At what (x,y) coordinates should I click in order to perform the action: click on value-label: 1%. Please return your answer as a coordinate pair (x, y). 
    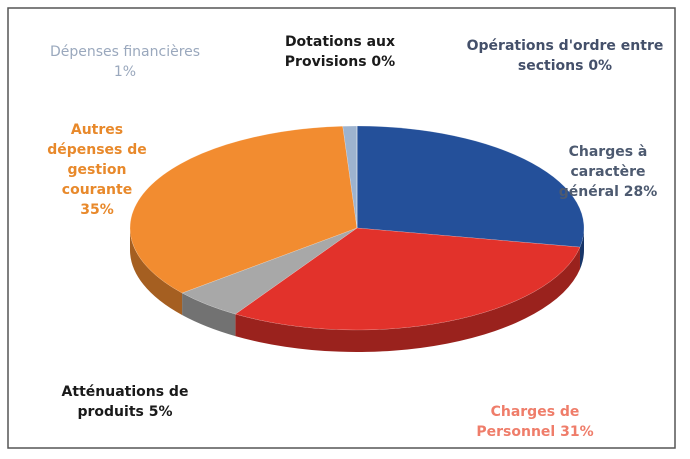
    Looking at the image, I should click on (125, 72).